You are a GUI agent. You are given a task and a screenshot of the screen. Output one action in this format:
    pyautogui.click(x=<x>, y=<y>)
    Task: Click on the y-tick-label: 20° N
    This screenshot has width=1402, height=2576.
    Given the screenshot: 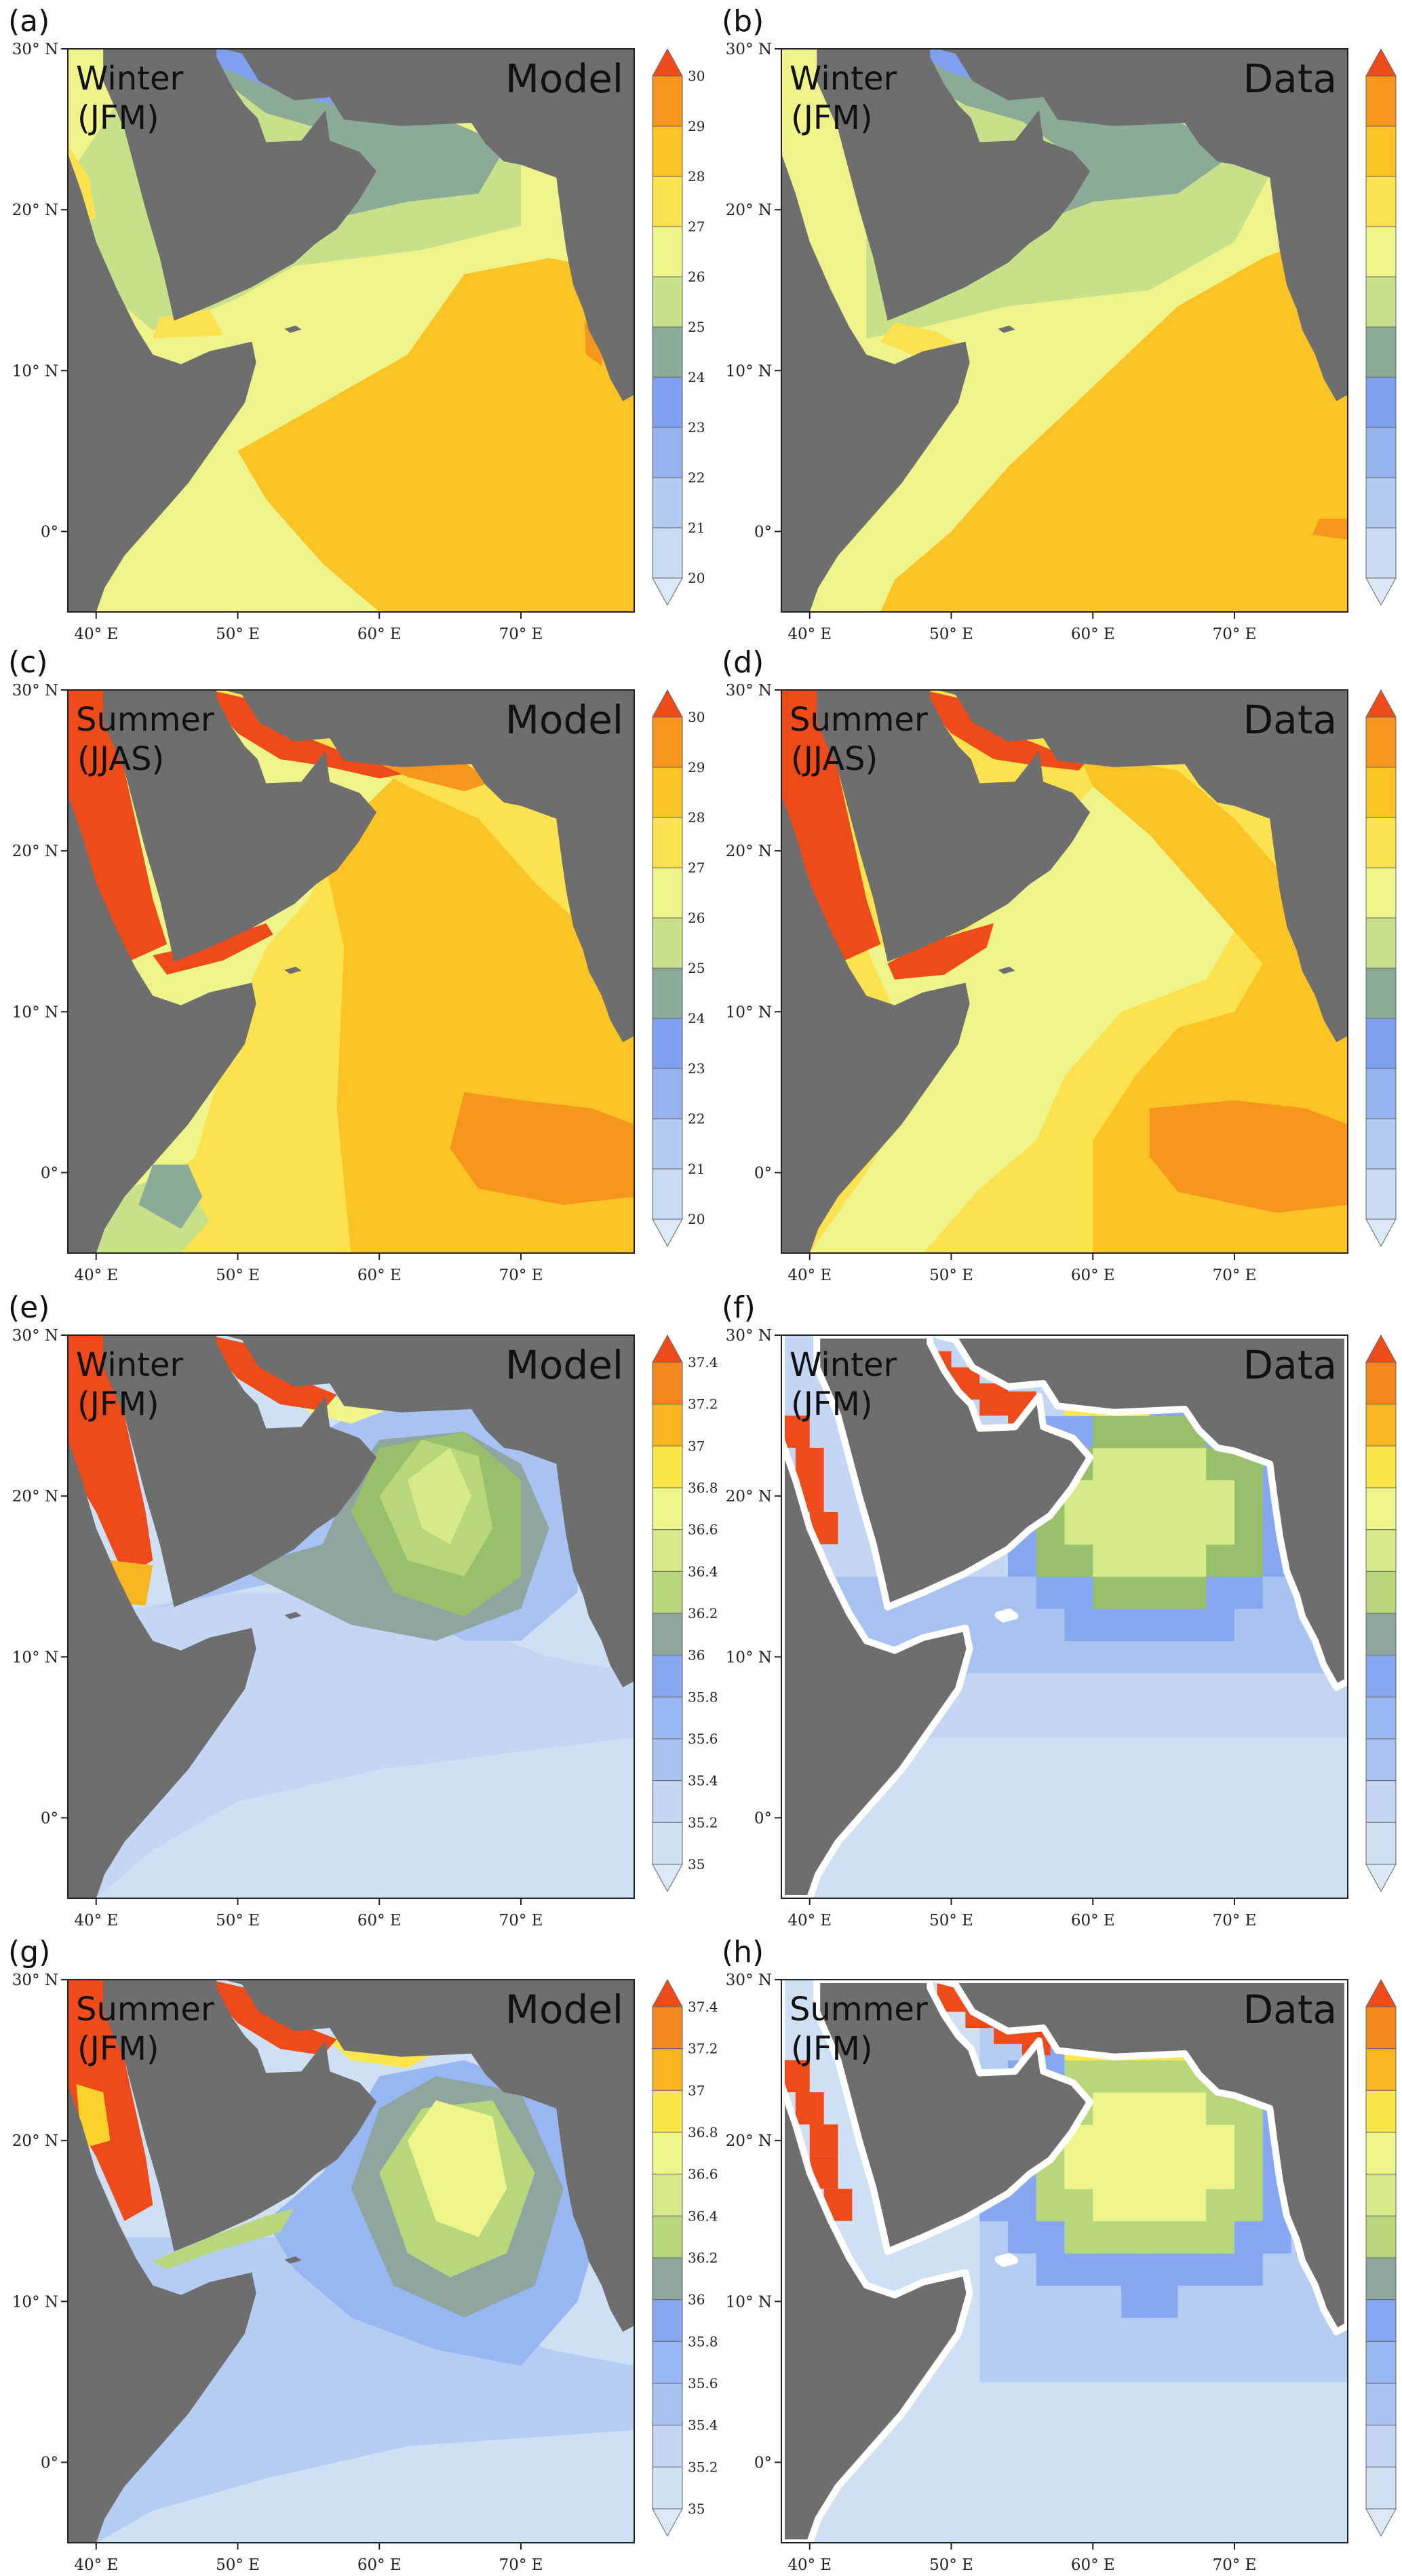 What is the action you would take?
    pyautogui.click(x=749, y=1496)
    